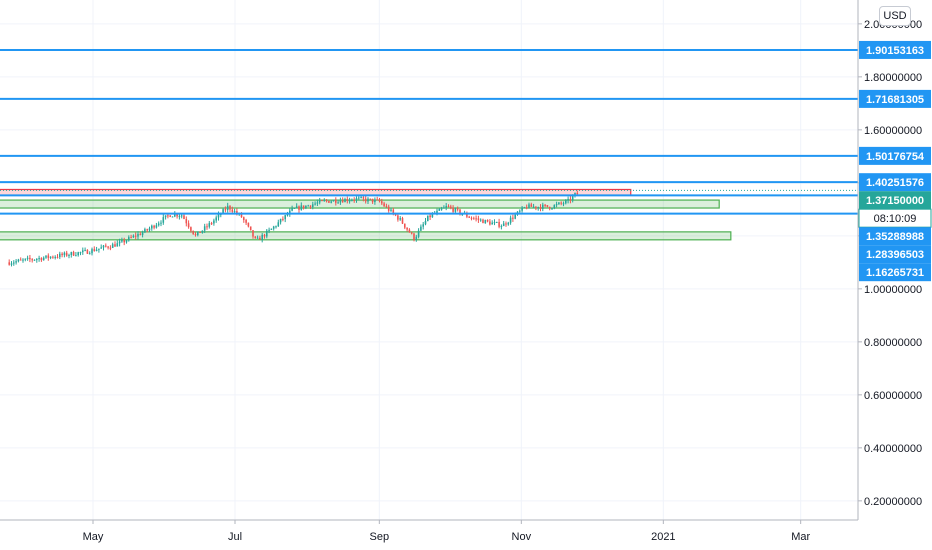 The height and width of the screenshot is (550, 932). What do you see at coordinates (895, 219) in the screenshot?
I see `bar-countdown-timer: 08:10:09` at bounding box center [895, 219].